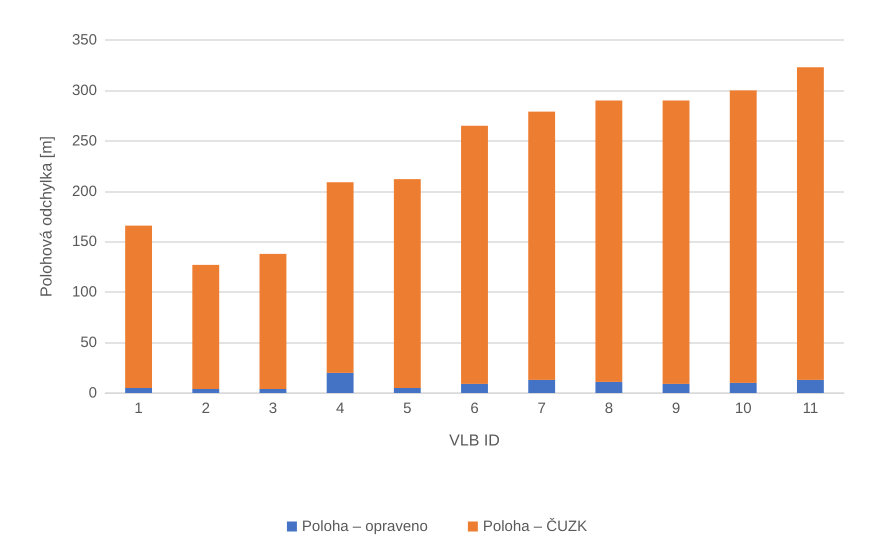 This screenshot has width=874, height=551. I want to click on legend-label: Poloha – ČUZK, so click(535, 526).